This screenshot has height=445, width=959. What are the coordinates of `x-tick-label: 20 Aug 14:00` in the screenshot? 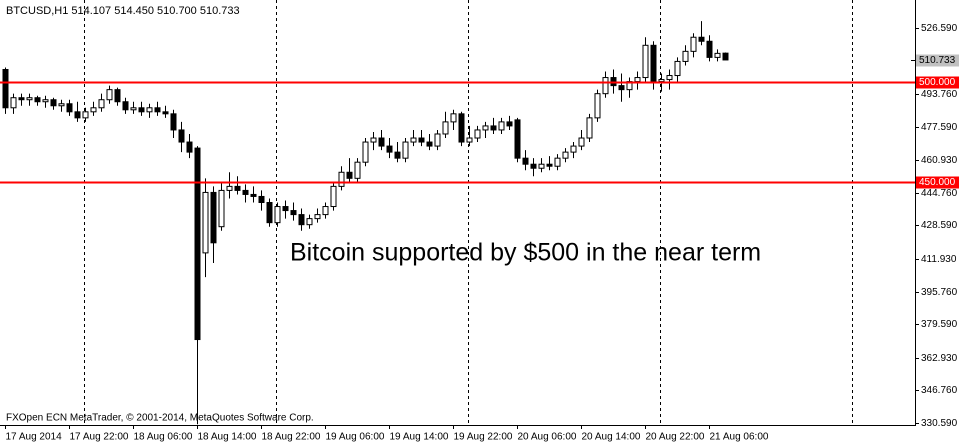 It's located at (611, 437).